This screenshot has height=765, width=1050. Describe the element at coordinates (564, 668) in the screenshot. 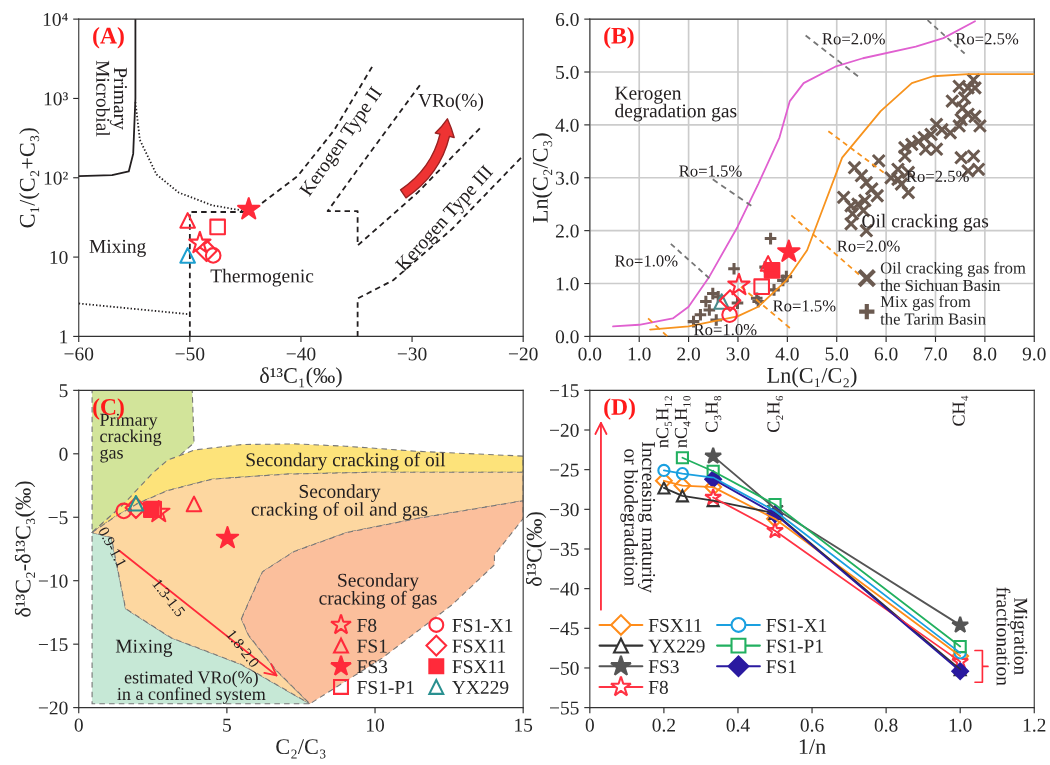

I see `y-tick-label: −50` at that location.